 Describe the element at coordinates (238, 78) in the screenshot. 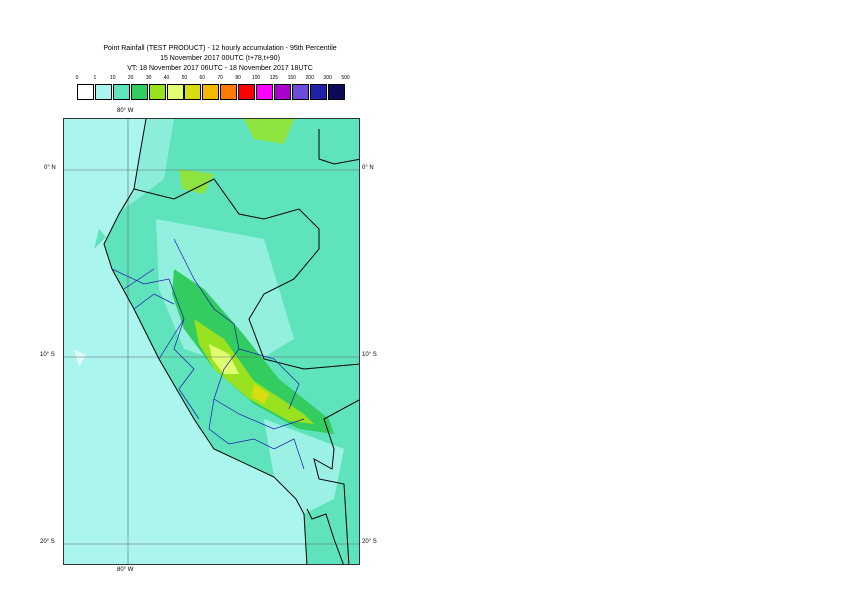

I see `legend-label: 80` at that location.